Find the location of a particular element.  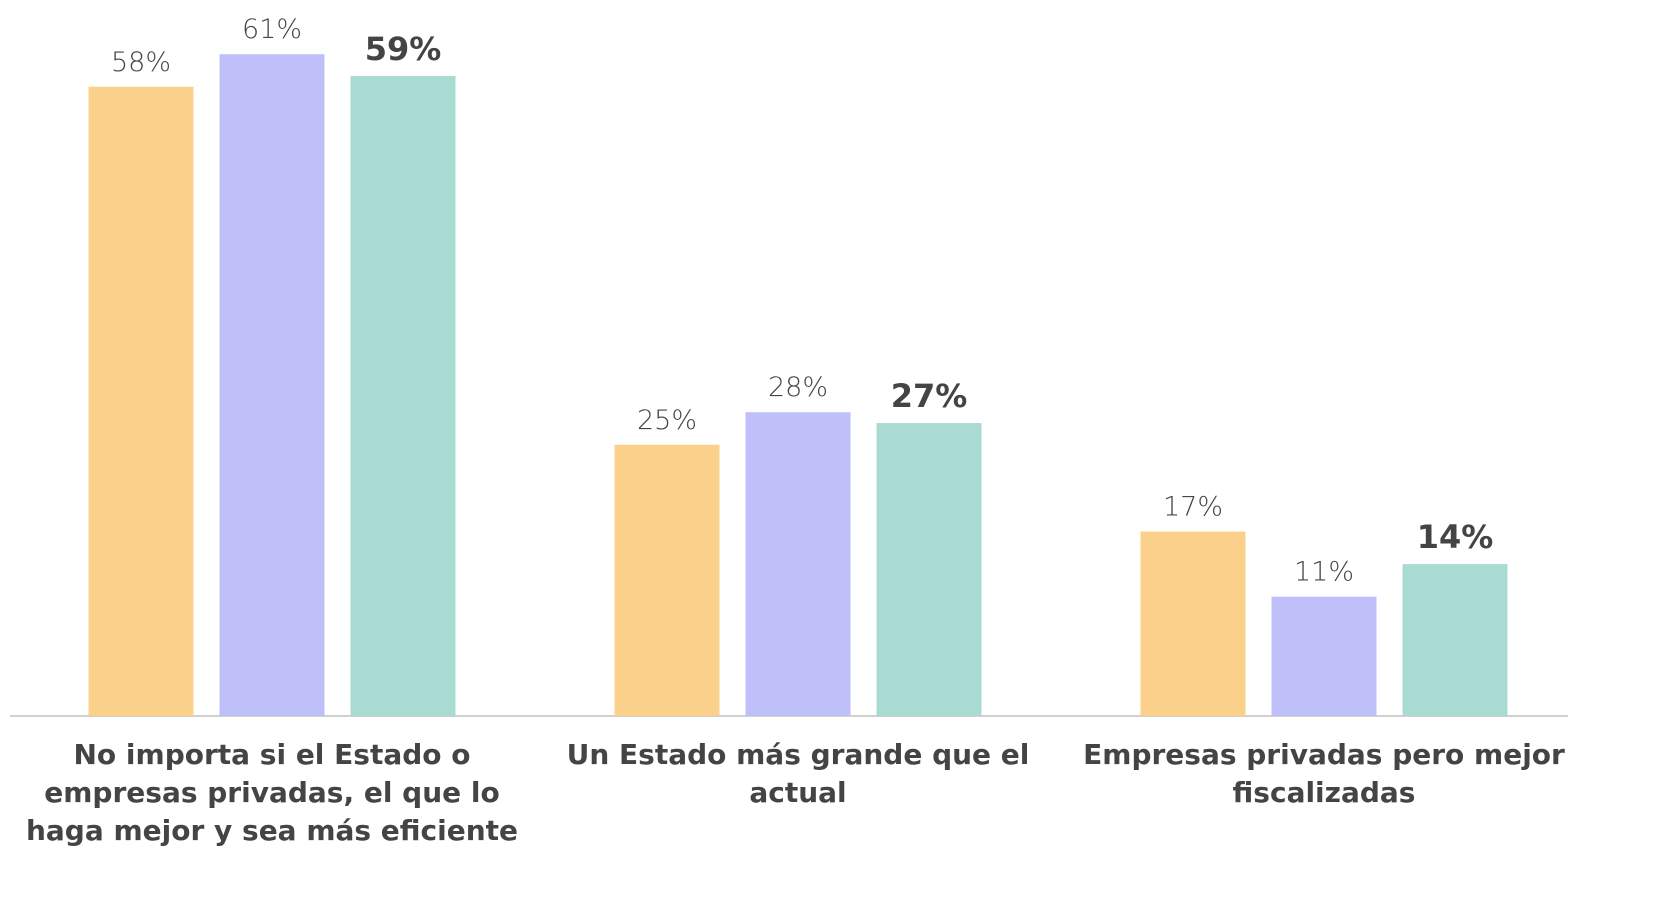

value-label: 58% is located at coordinates (141, 62).